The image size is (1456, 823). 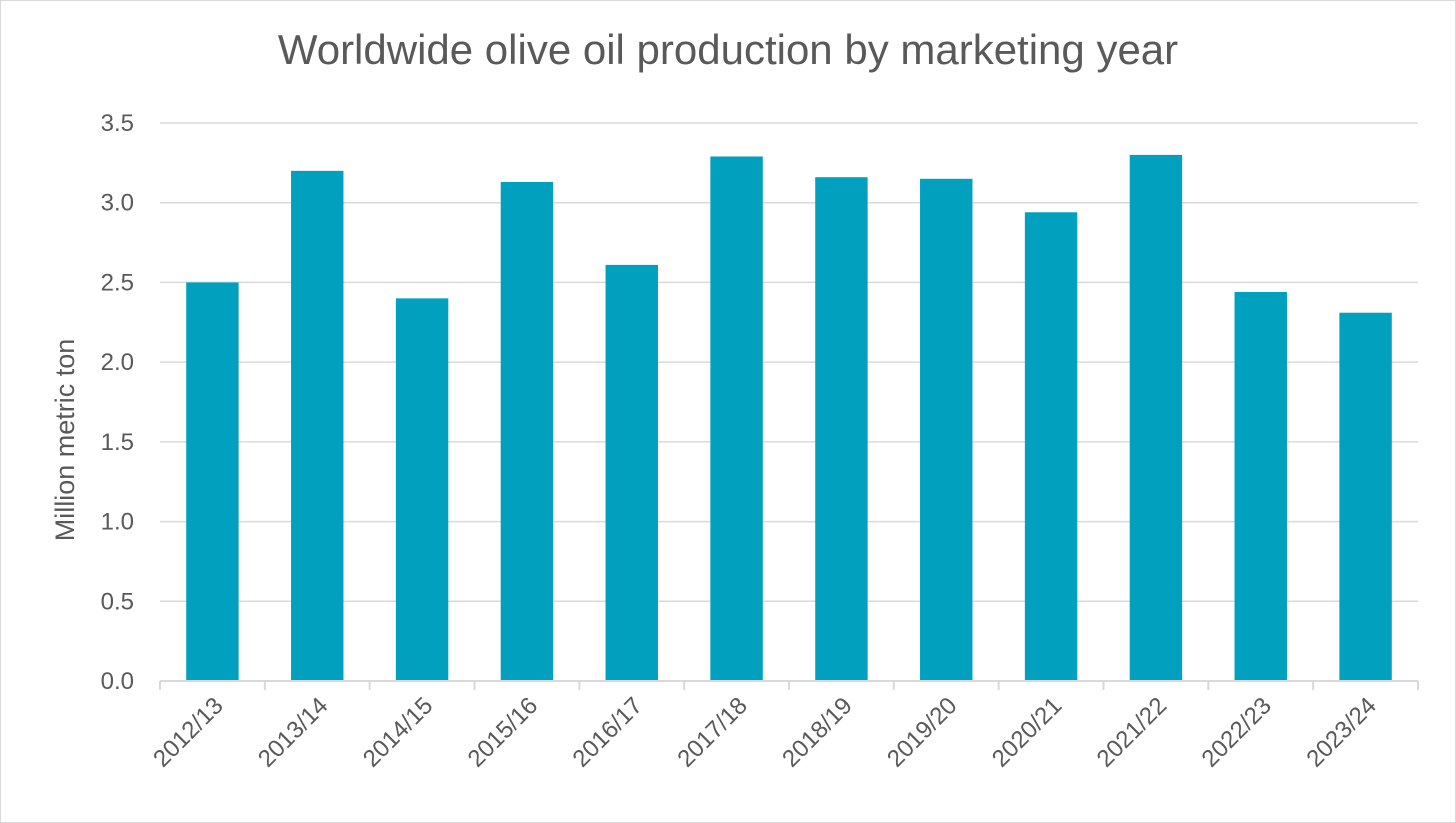 I want to click on x-tick-label: 2019/20, so click(x=922, y=732).